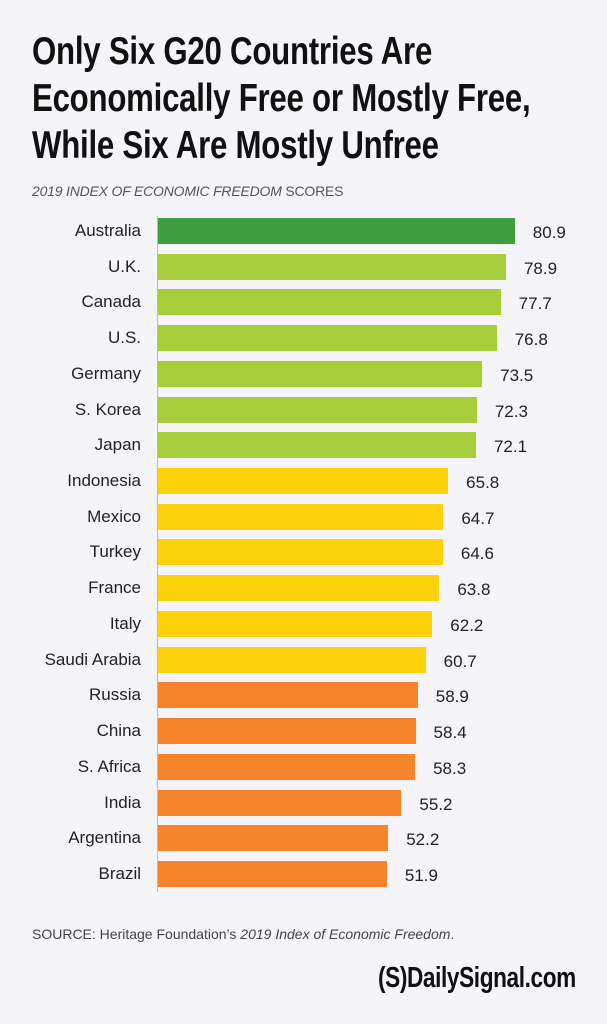 This screenshot has height=1024, width=607. Describe the element at coordinates (510, 447) in the screenshot. I see `value-label: 72.1` at that location.